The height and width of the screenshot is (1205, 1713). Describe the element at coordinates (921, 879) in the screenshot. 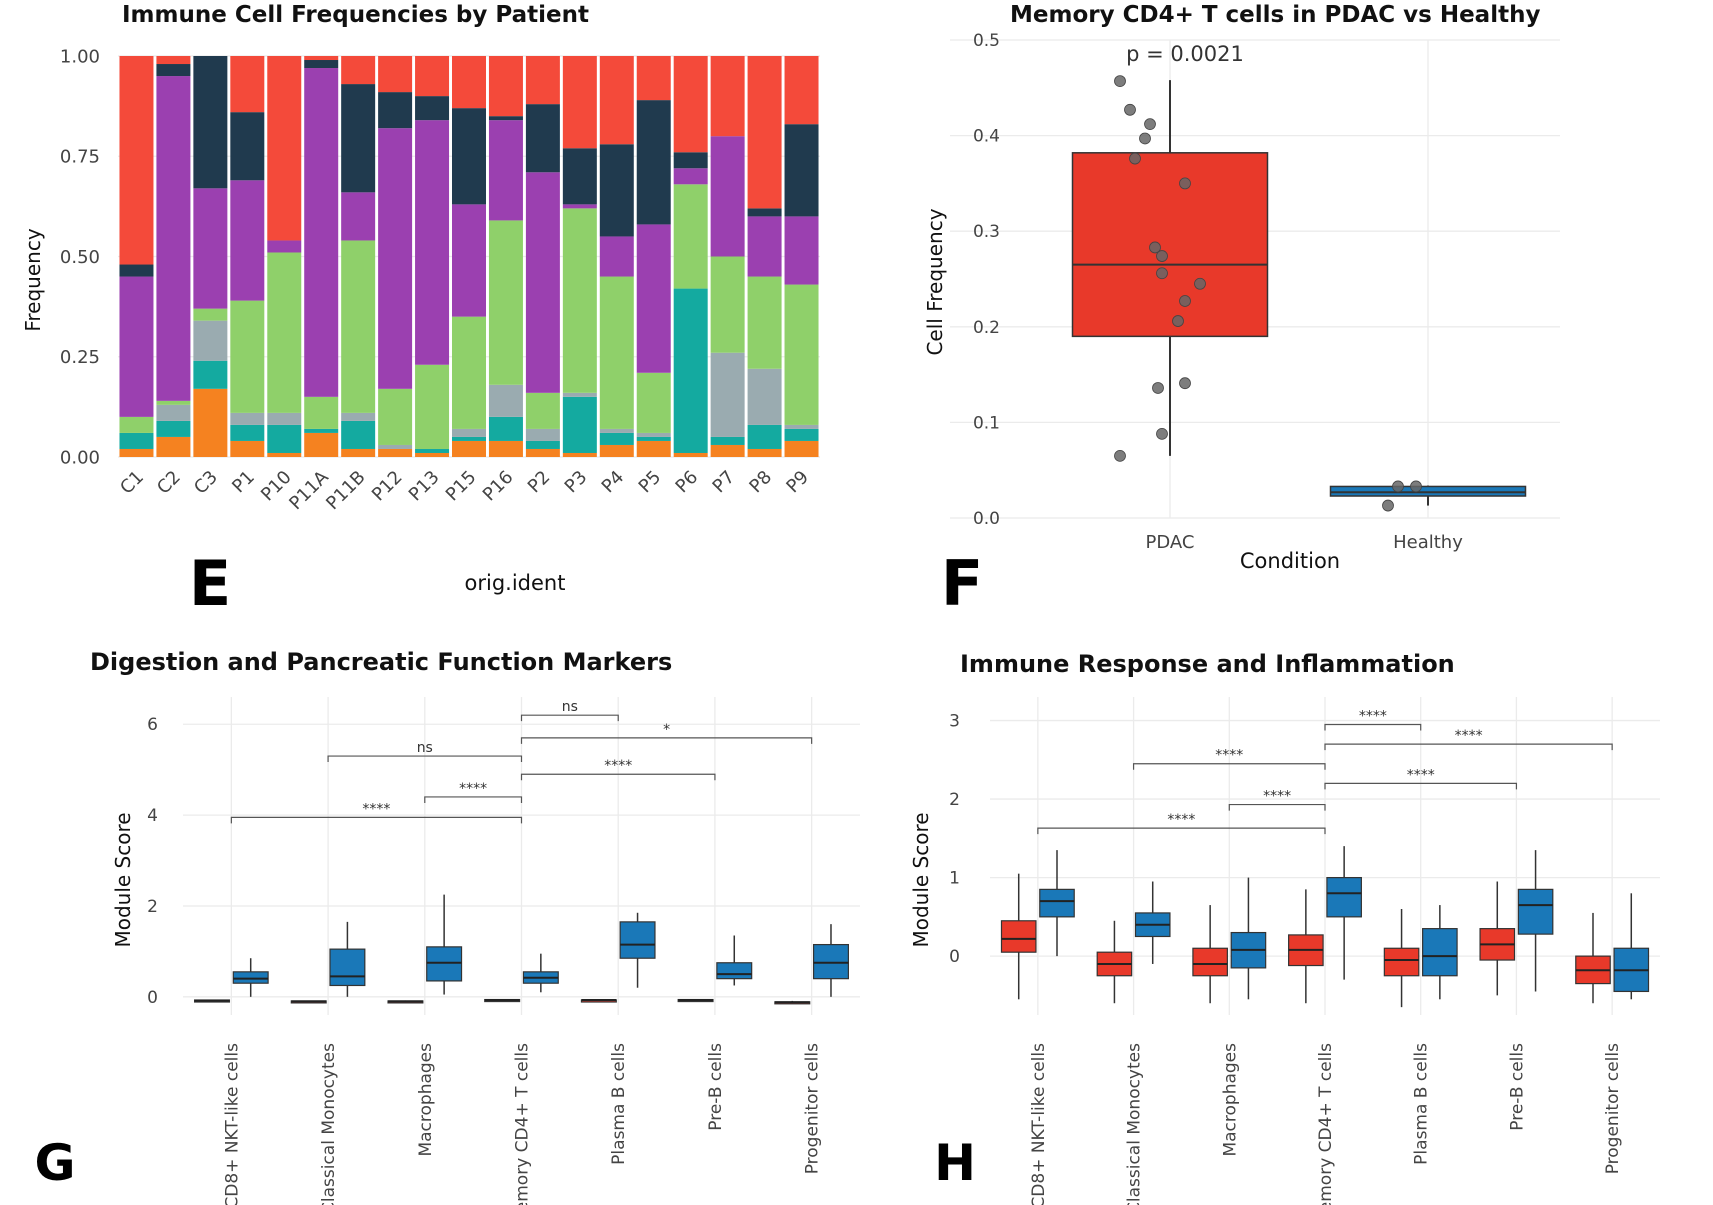

I see `panel-h-y-axis-title: Module Score` at that location.